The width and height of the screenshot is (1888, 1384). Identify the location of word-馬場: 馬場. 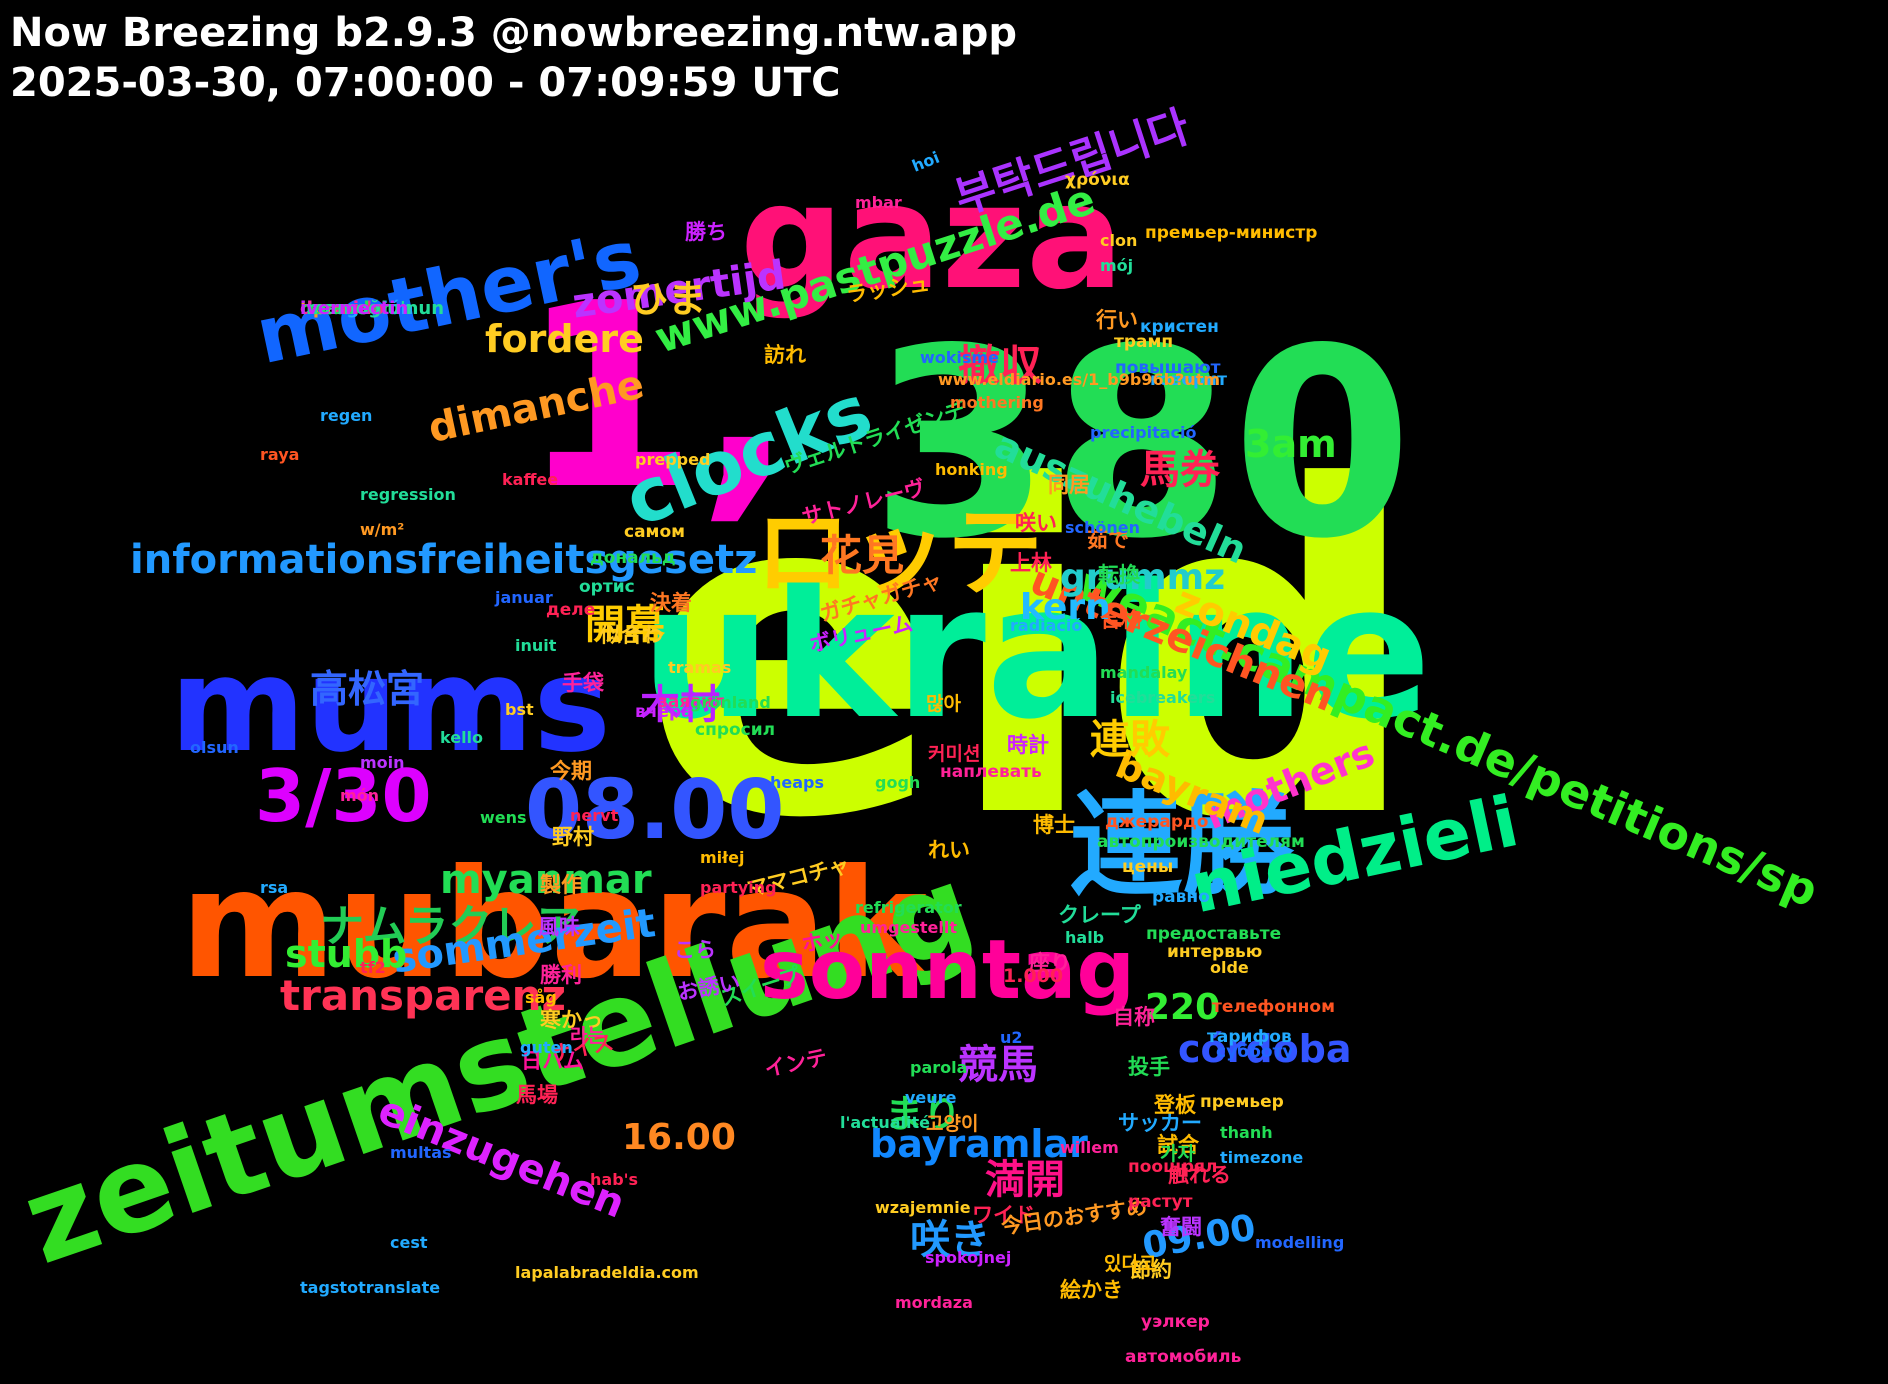
(537, 1095).